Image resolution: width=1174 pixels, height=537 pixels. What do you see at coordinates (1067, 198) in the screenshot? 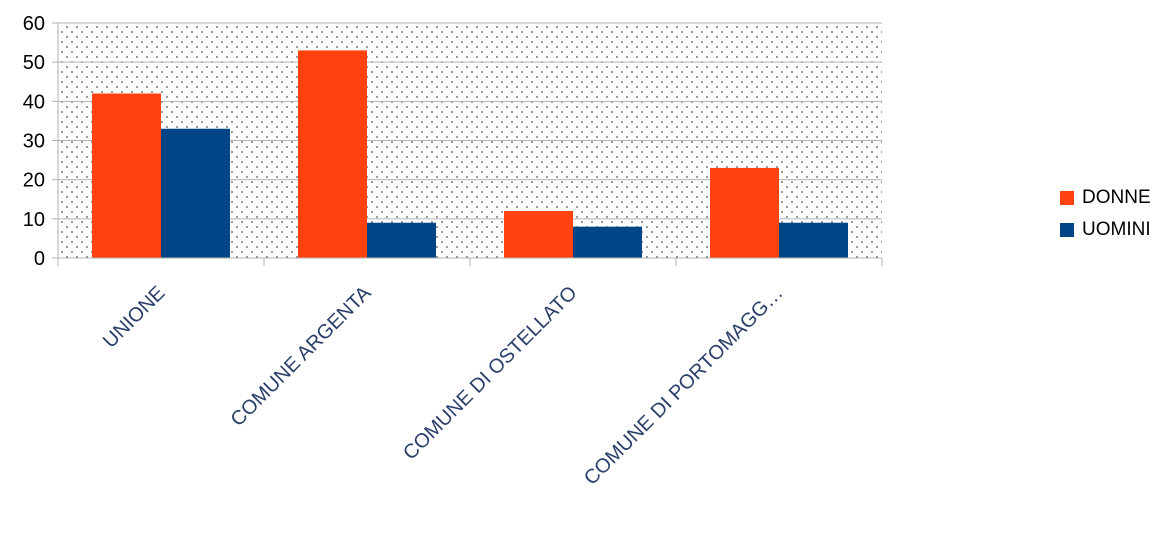
I see `legend-swatch-donne` at bounding box center [1067, 198].